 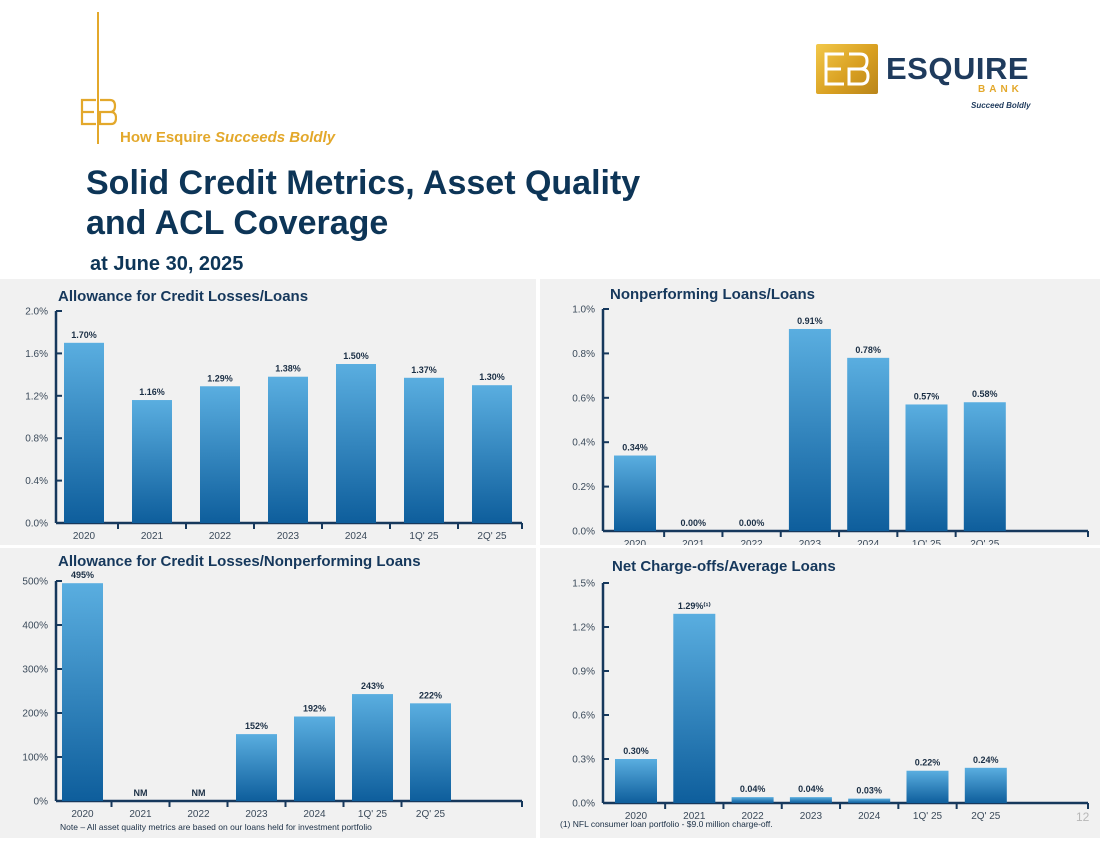 I want to click on data-label: 0.03%, so click(x=869, y=791).